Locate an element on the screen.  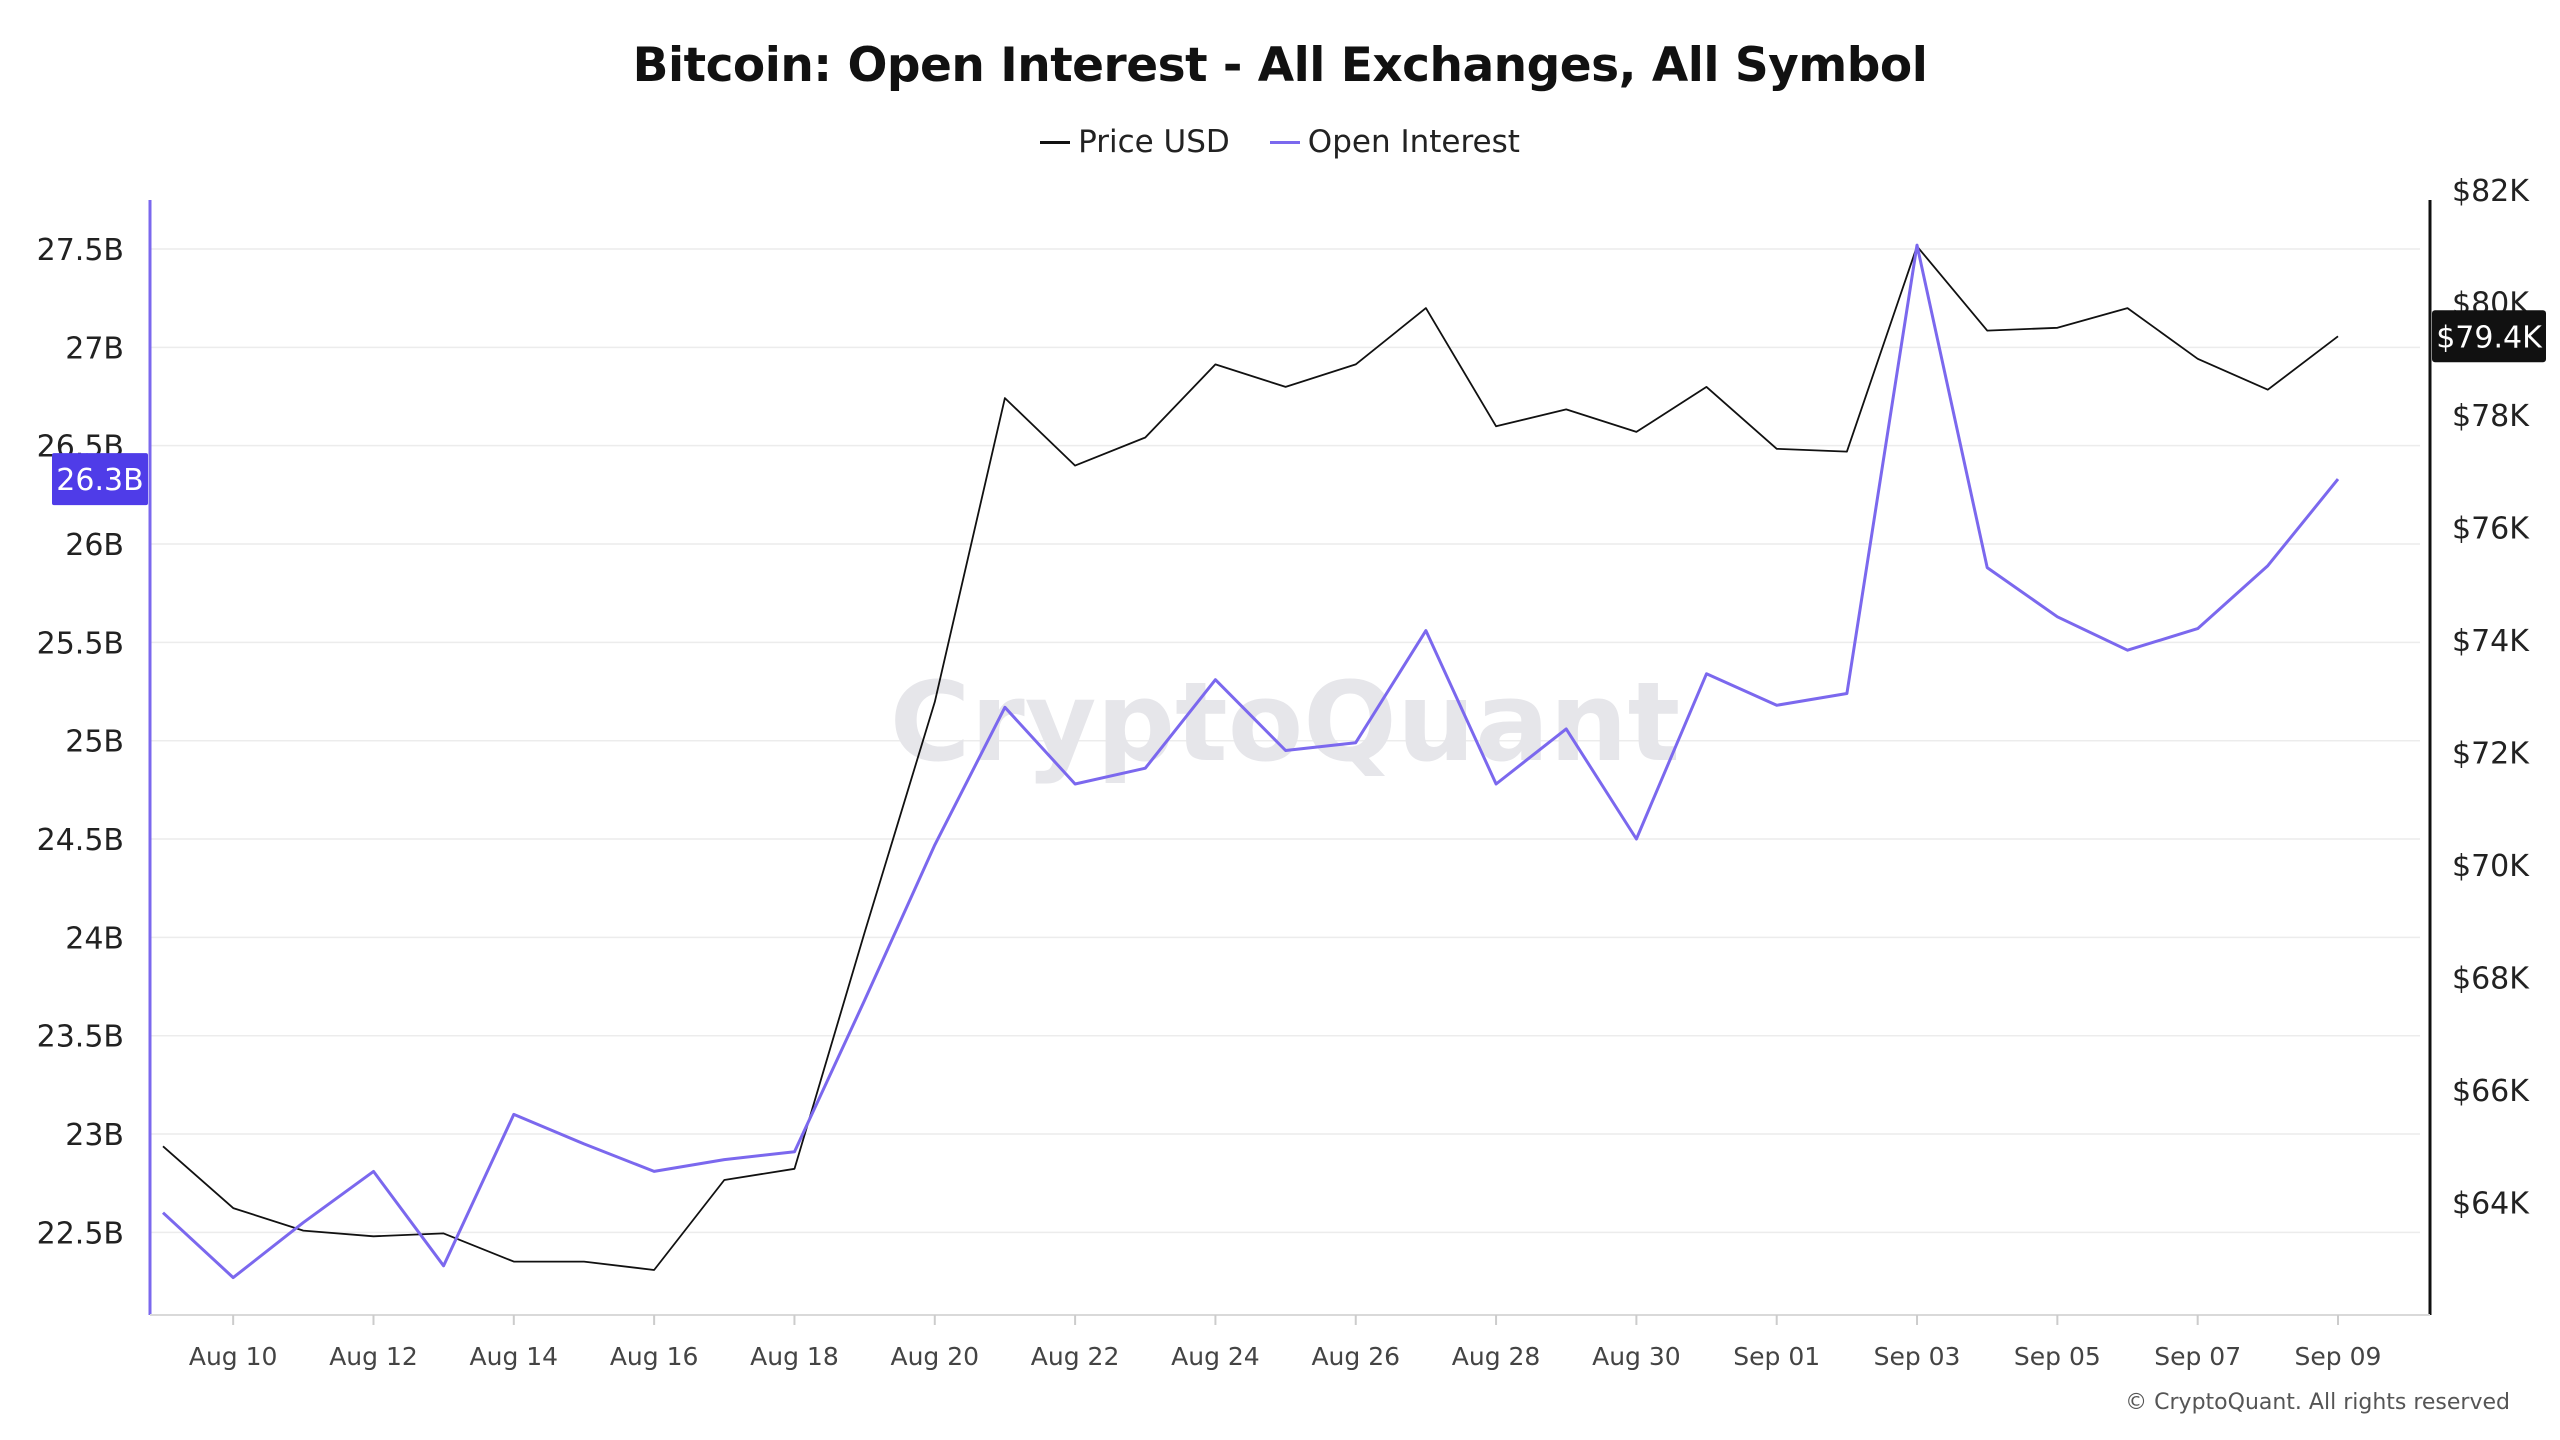
x-tick-label: Aug 22 is located at coordinates (1075, 1356).